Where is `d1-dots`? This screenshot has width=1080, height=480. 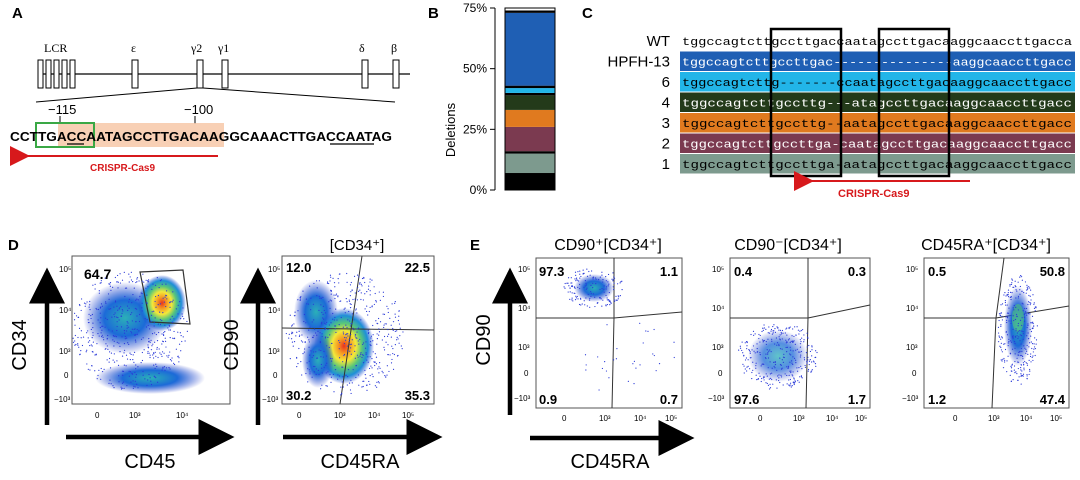 d1-dots is located at coordinates (130, 330).